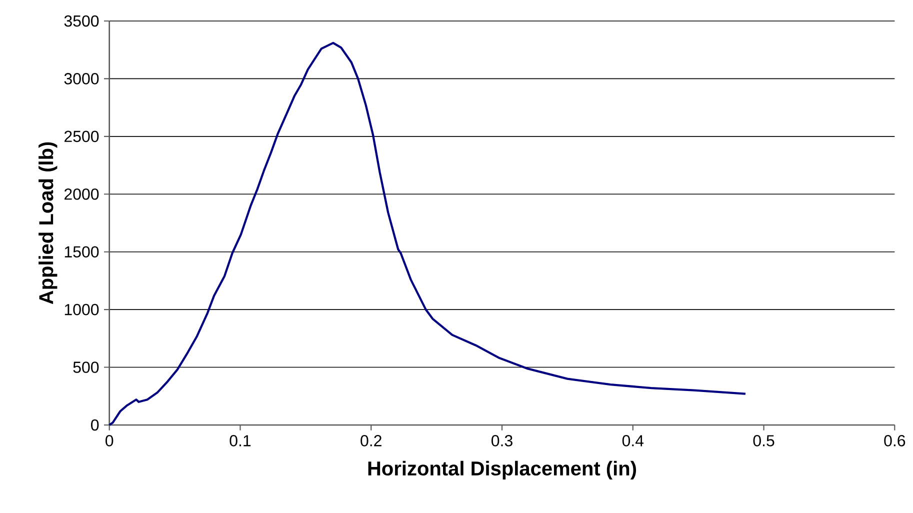  I want to click on y-axis-title: Applied Load (lb), so click(48, 223).